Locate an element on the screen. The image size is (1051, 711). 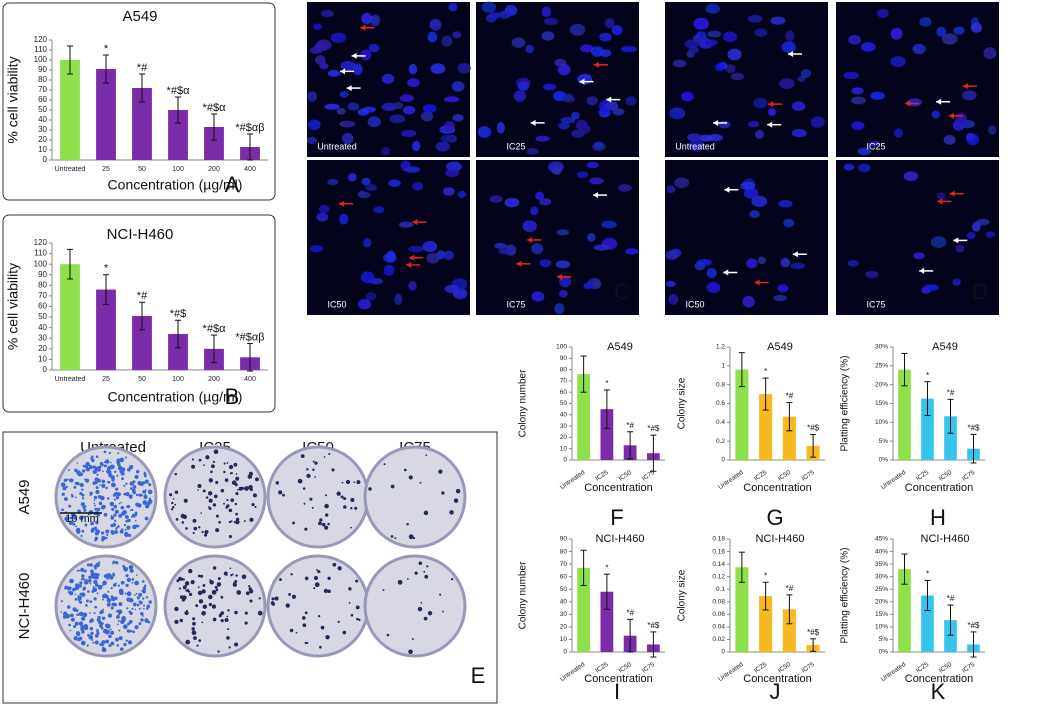
x-tick-label: Untreated is located at coordinates (70, 379).